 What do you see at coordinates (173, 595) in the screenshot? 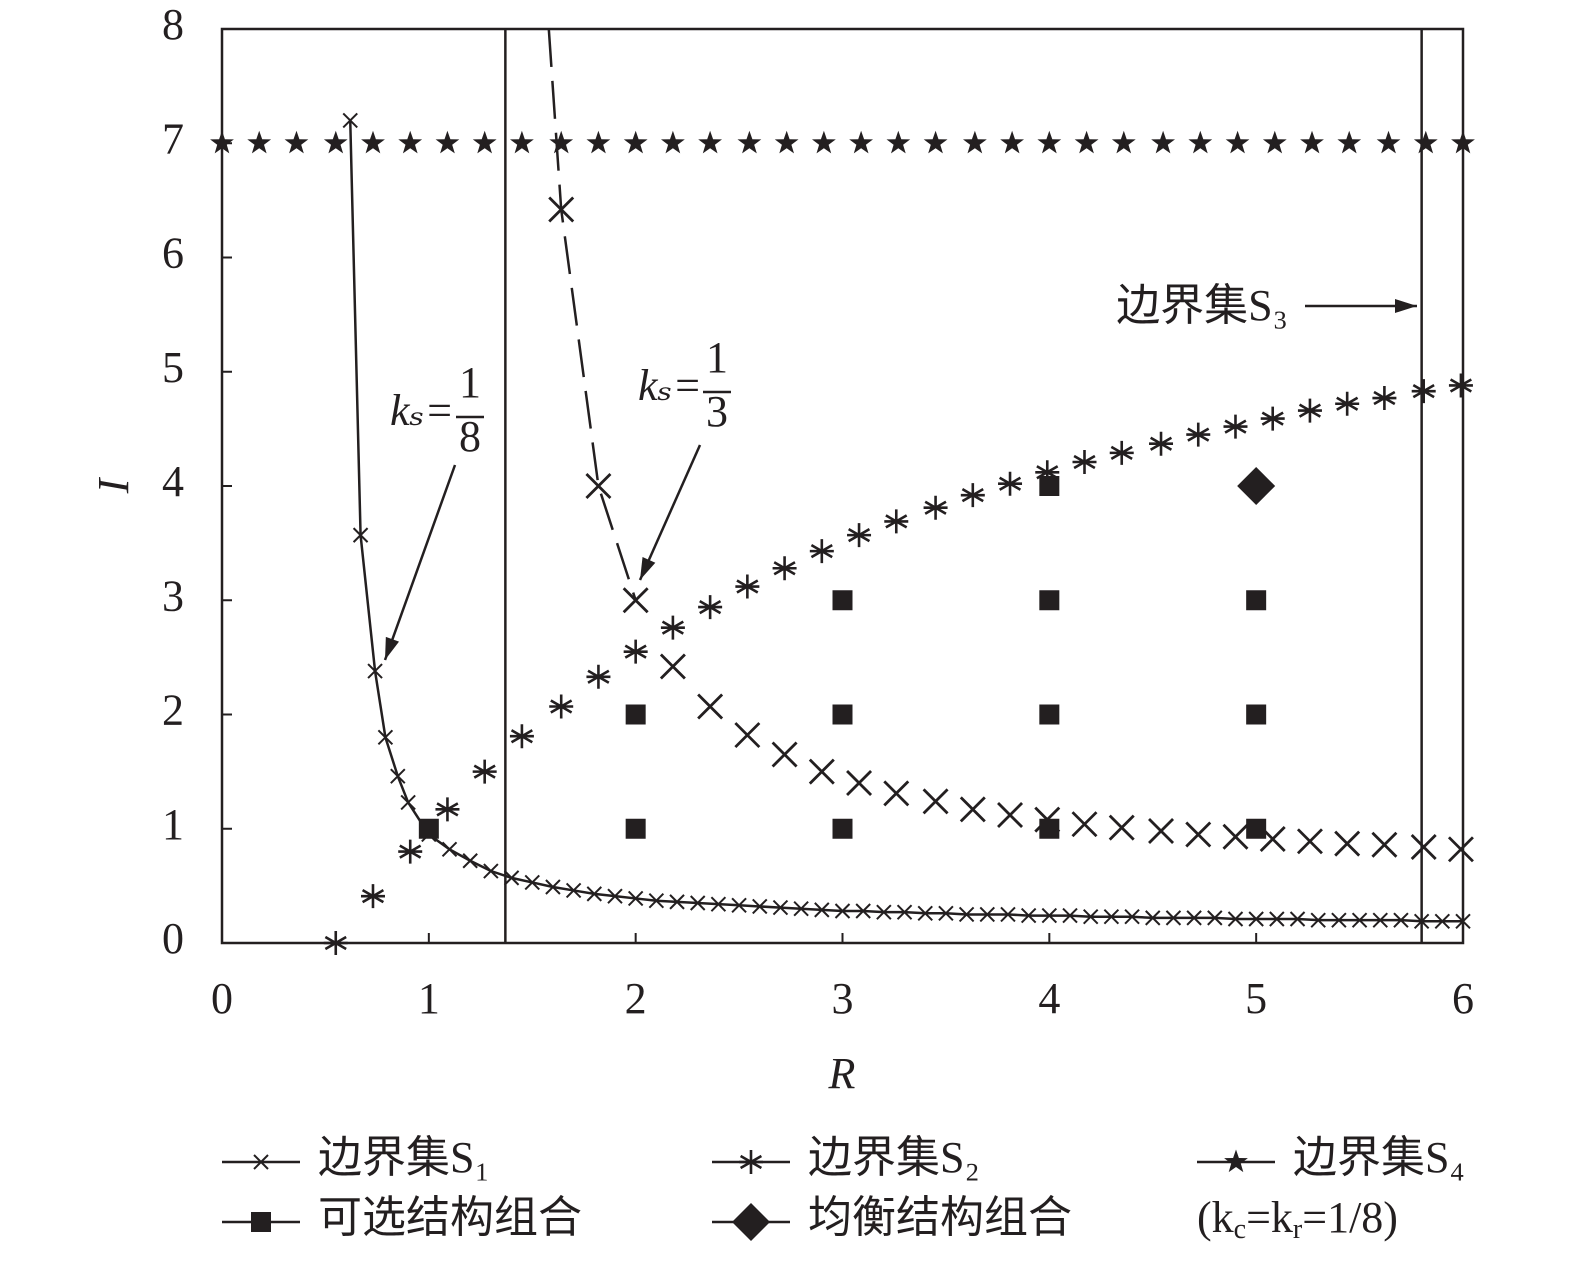
I see `y-tick-label: 3` at bounding box center [173, 595].